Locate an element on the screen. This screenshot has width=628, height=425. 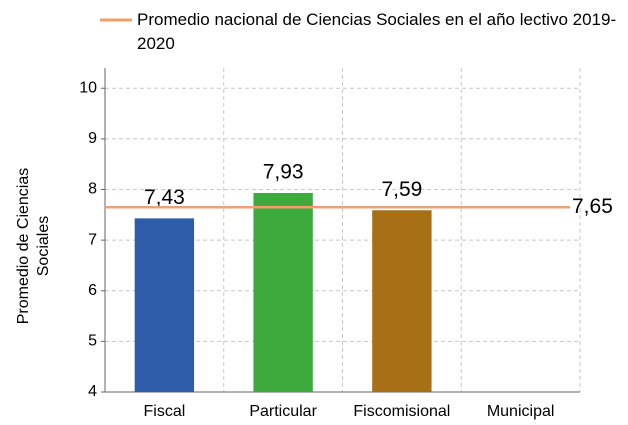
y-tick-label: 8 is located at coordinates (92, 189).